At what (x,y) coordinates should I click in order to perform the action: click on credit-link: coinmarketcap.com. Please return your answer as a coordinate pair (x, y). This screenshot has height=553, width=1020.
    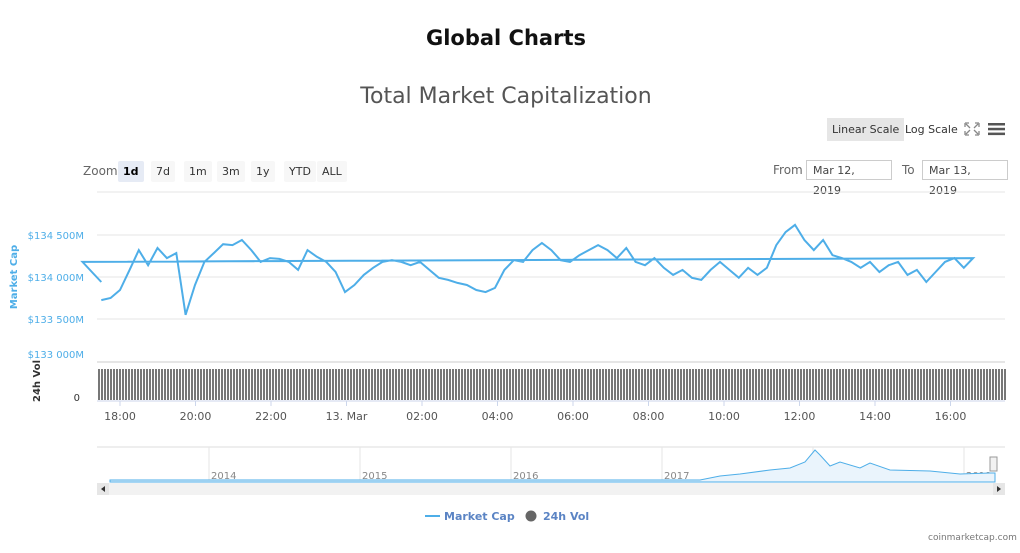
    Looking at the image, I should click on (972, 538).